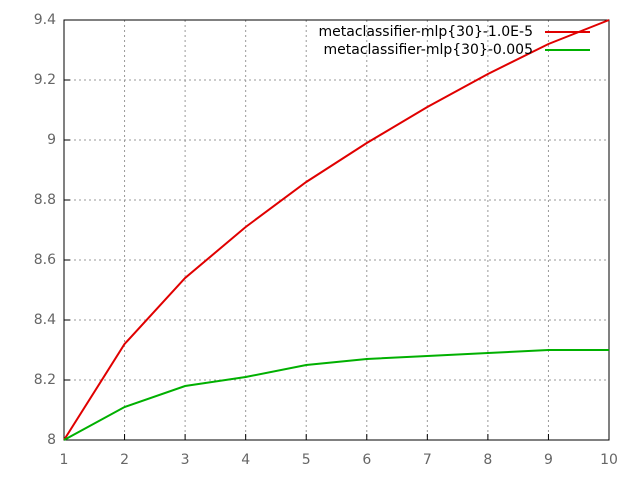 The image size is (640, 480). What do you see at coordinates (51, 140) in the screenshot?
I see `y-tick-label: 9` at bounding box center [51, 140].